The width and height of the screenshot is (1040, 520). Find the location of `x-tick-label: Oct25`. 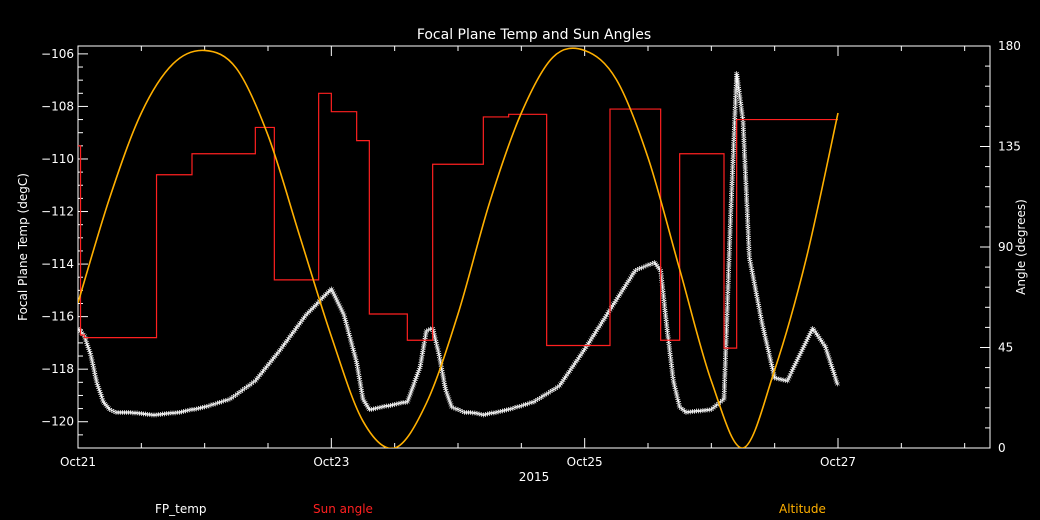

x-tick-label: Oct25 is located at coordinates (585, 462).